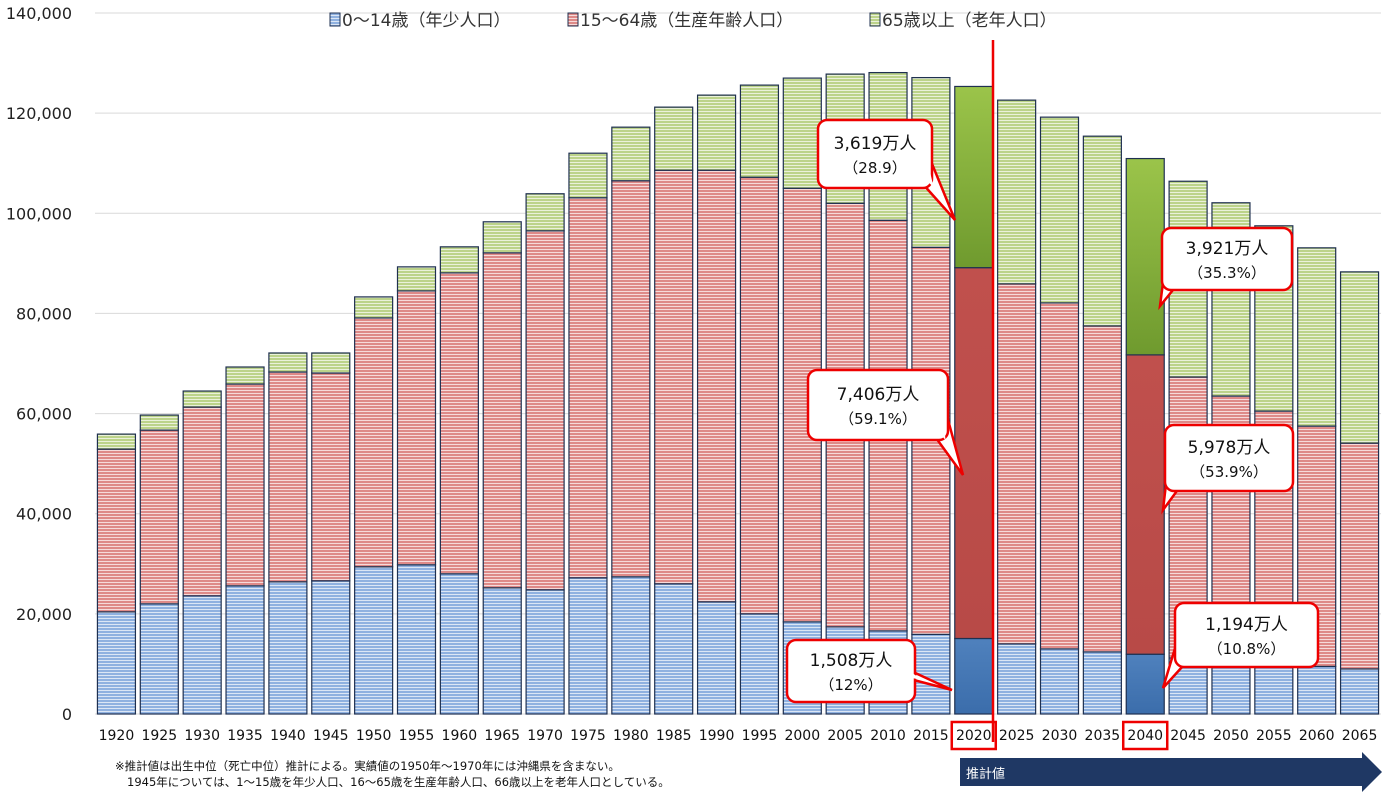 The width and height of the screenshot is (1396, 792). What do you see at coordinates (717, 736) in the screenshot?
I see `x-tick-label: 1990` at bounding box center [717, 736].